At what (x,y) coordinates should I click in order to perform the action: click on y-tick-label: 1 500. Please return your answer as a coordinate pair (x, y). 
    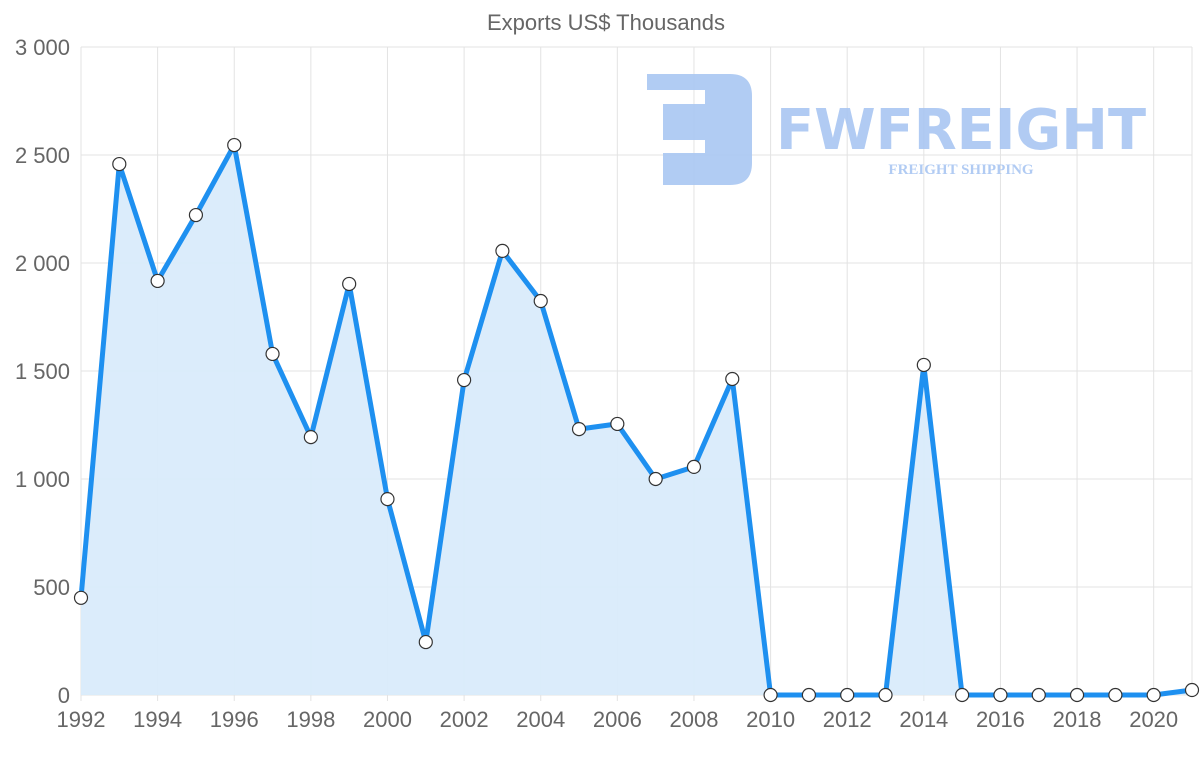
    Looking at the image, I should click on (42, 371).